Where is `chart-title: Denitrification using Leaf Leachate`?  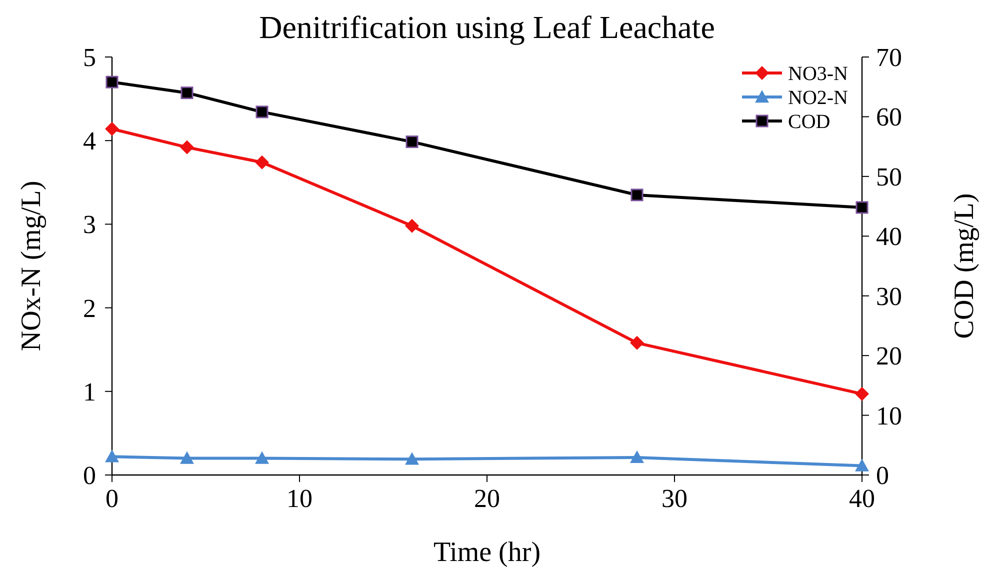 chart-title: Denitrification using Leaf Leachate is located at coordinates (487, 27).